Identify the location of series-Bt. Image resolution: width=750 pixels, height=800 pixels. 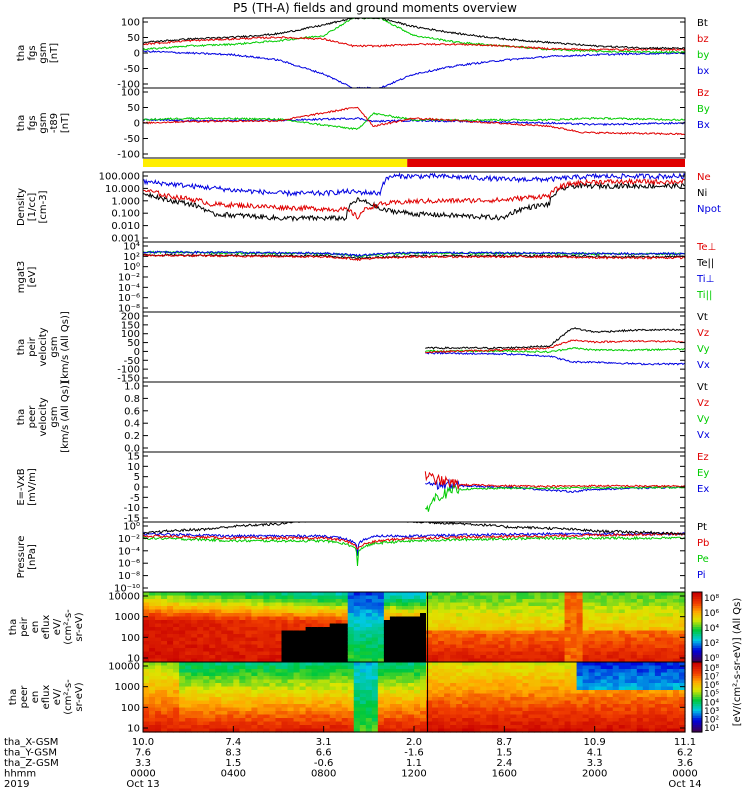
(414, 34).